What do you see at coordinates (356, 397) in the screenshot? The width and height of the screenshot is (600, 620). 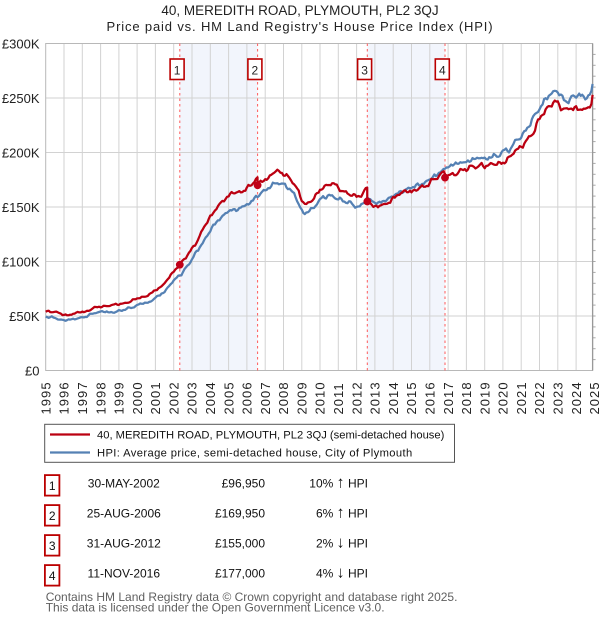 I see `svg-text: 2012` at bounding box center [356, 397].